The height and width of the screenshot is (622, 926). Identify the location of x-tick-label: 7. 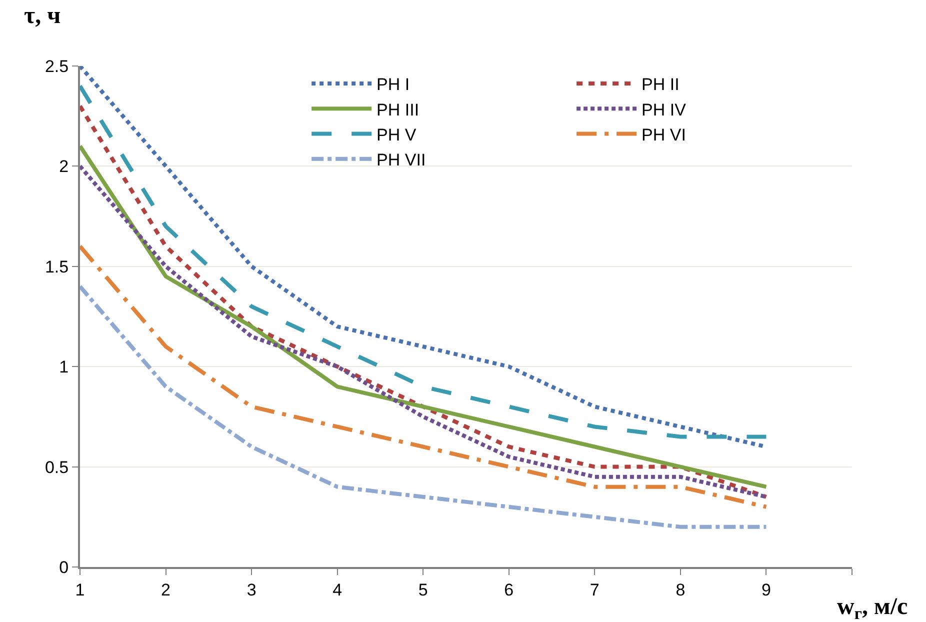
(595, 590).